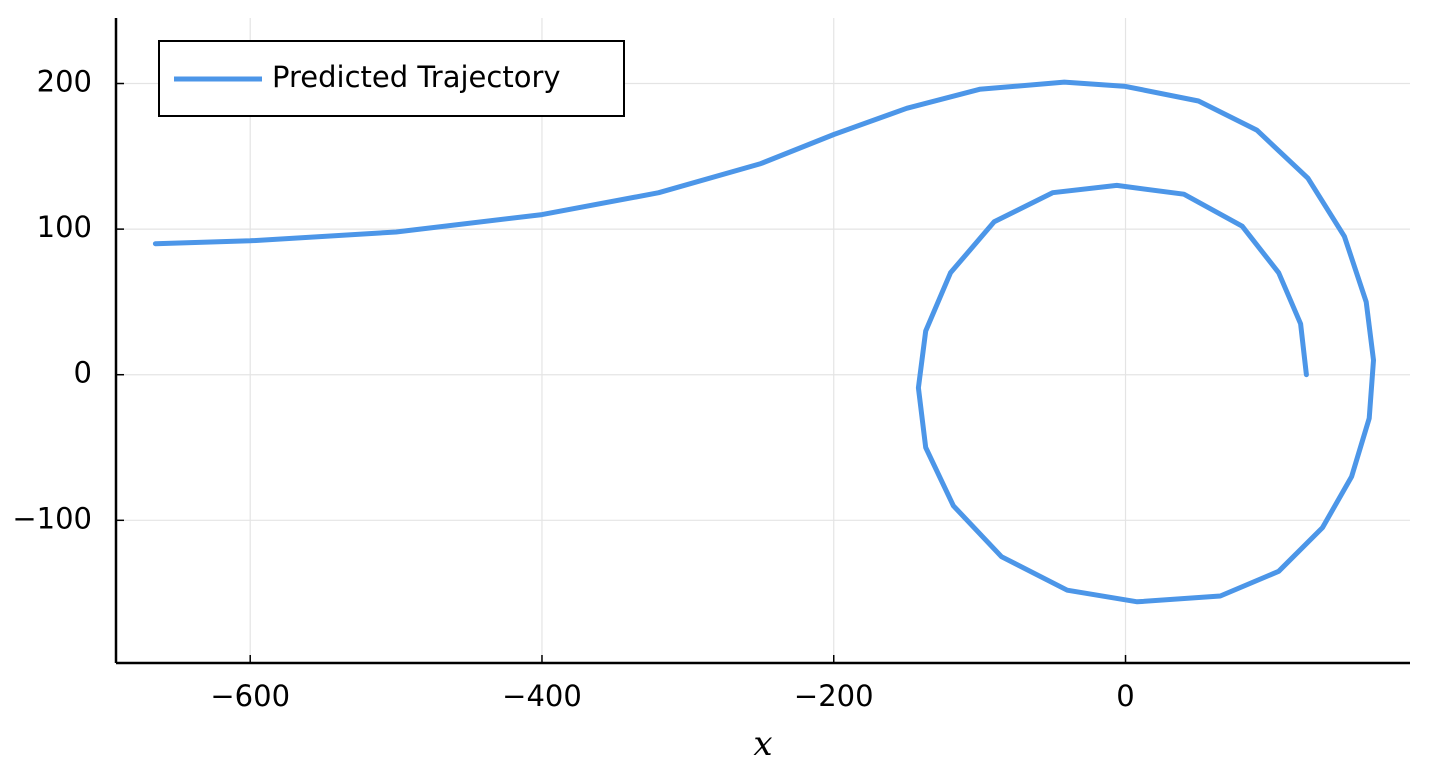 The image size is (1430, 774). I want to click on legend-box, so click(391, 78).